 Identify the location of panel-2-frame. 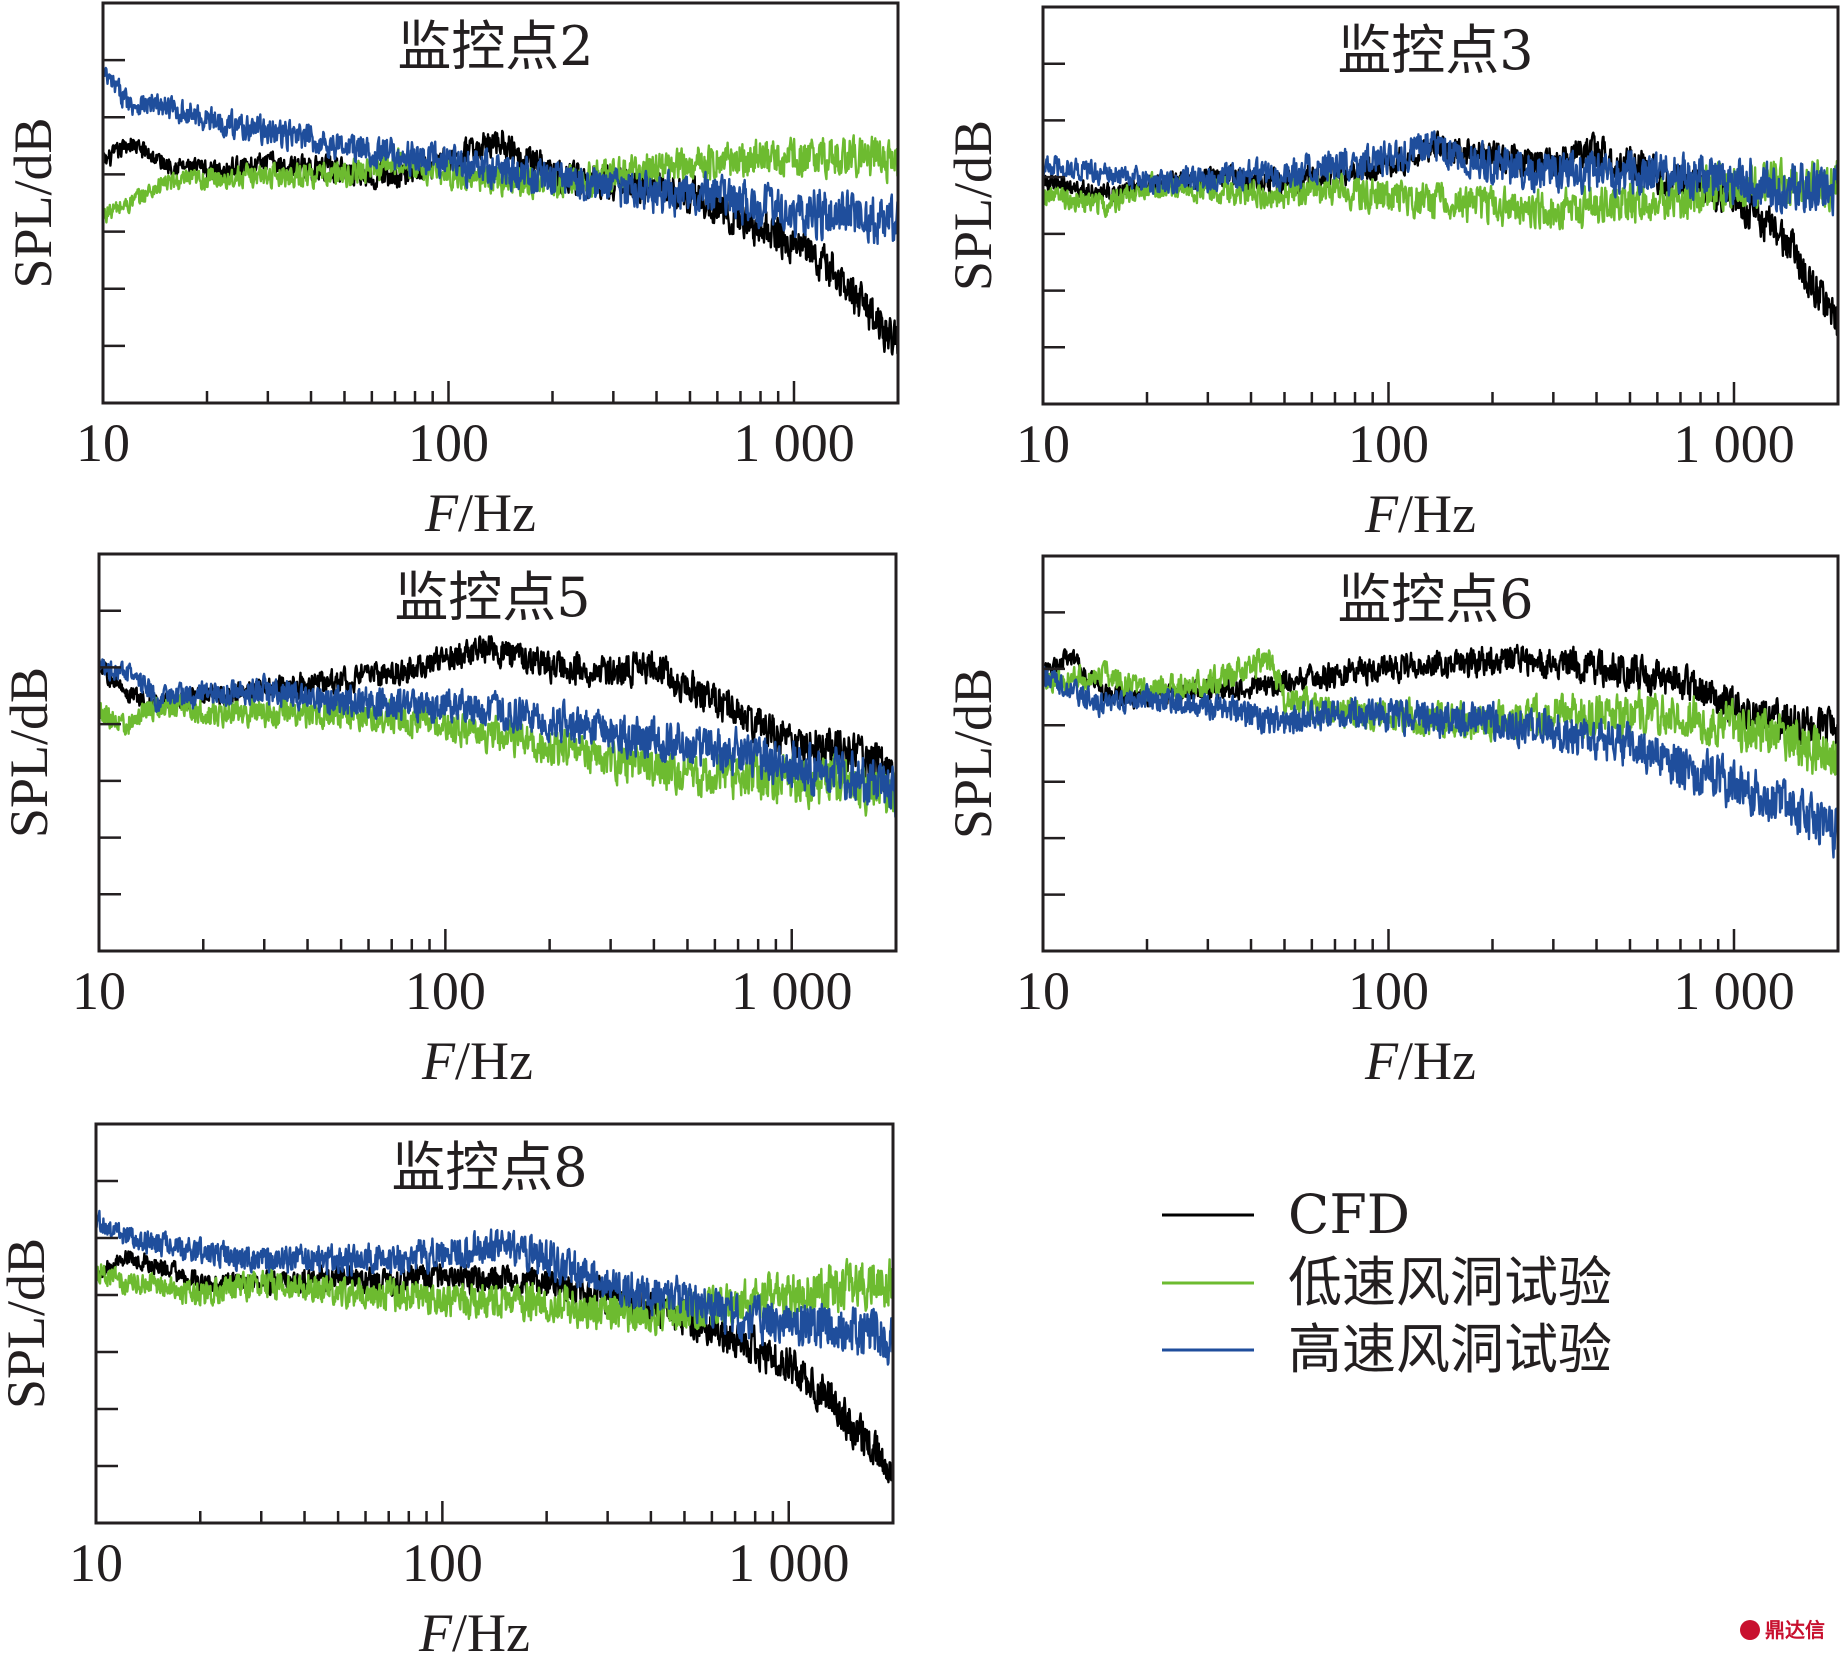
(1440, 205).